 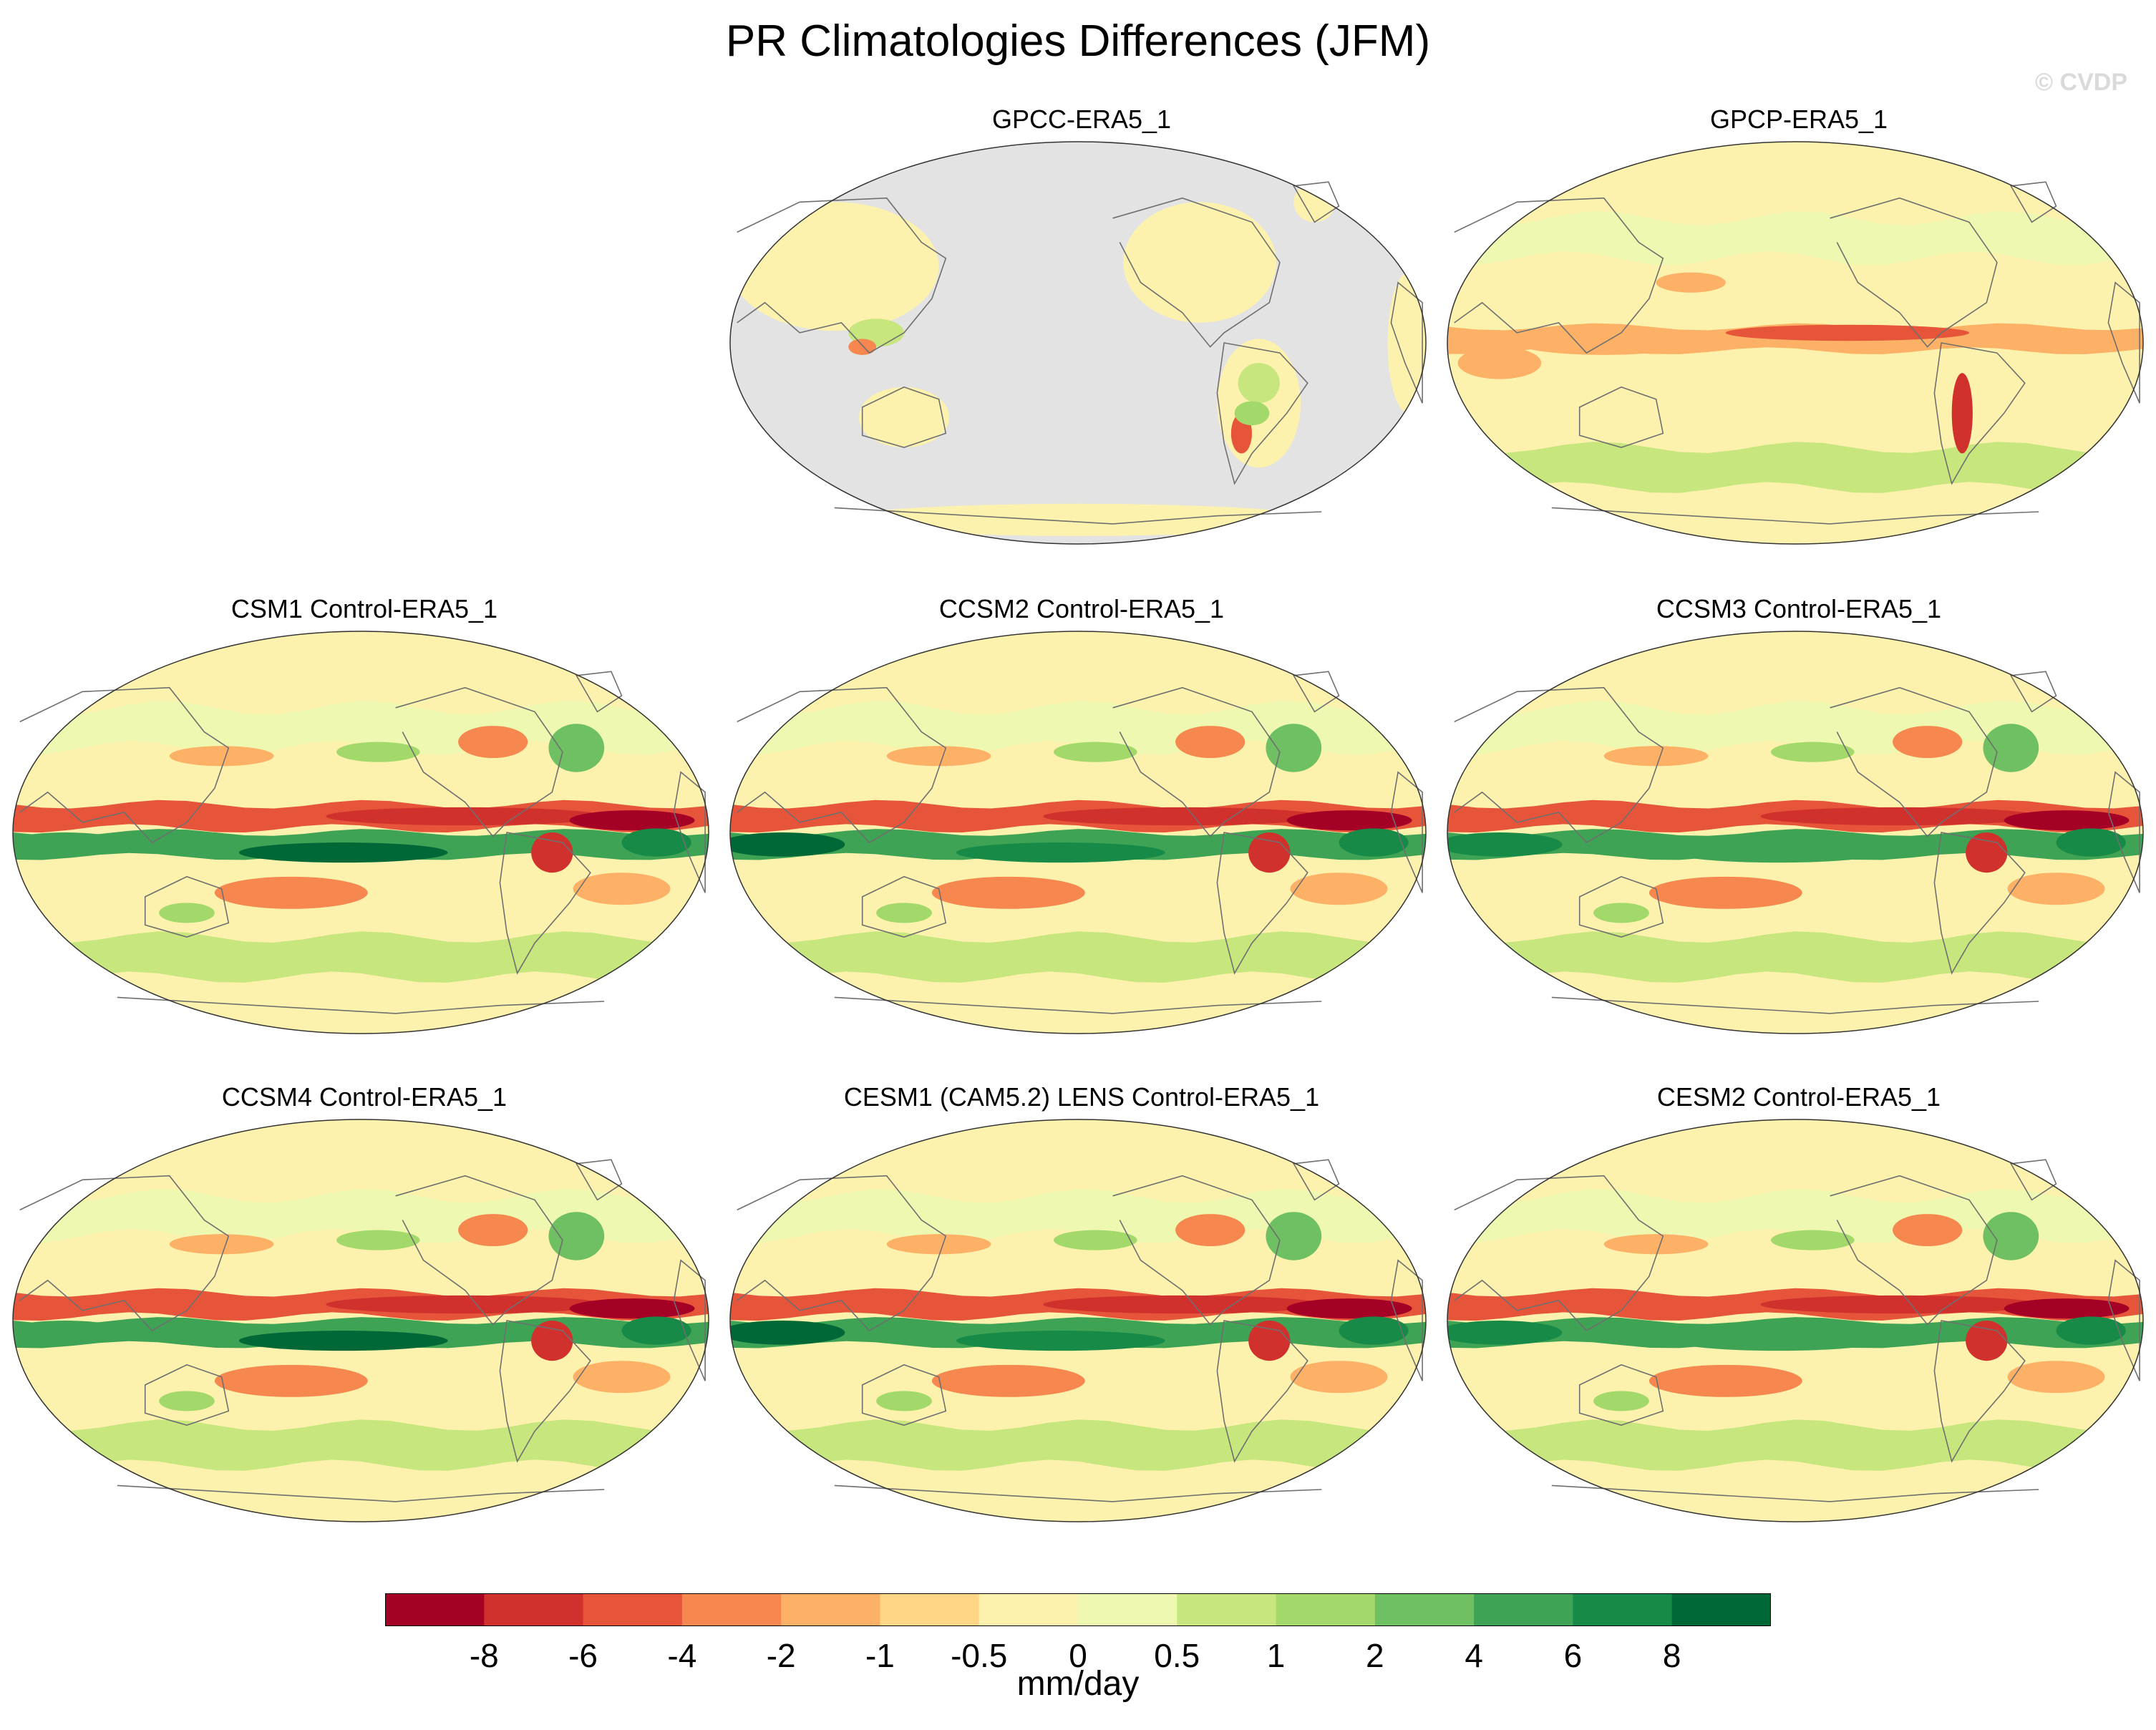 I want to click on colorbar-tick-label: -4, so click(x=682, y=1655).